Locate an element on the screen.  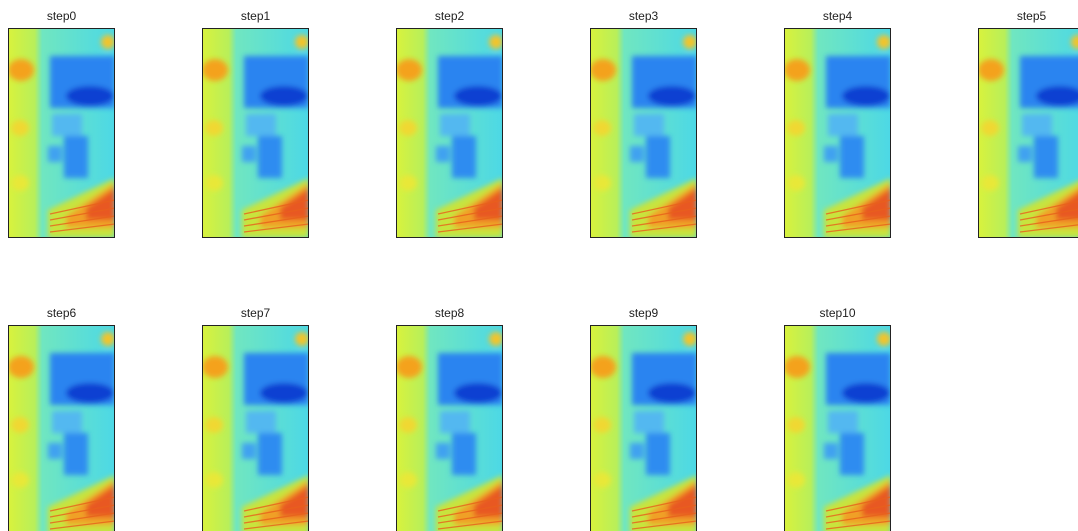
panel-title: step1 is located at coordinates (256, 16).